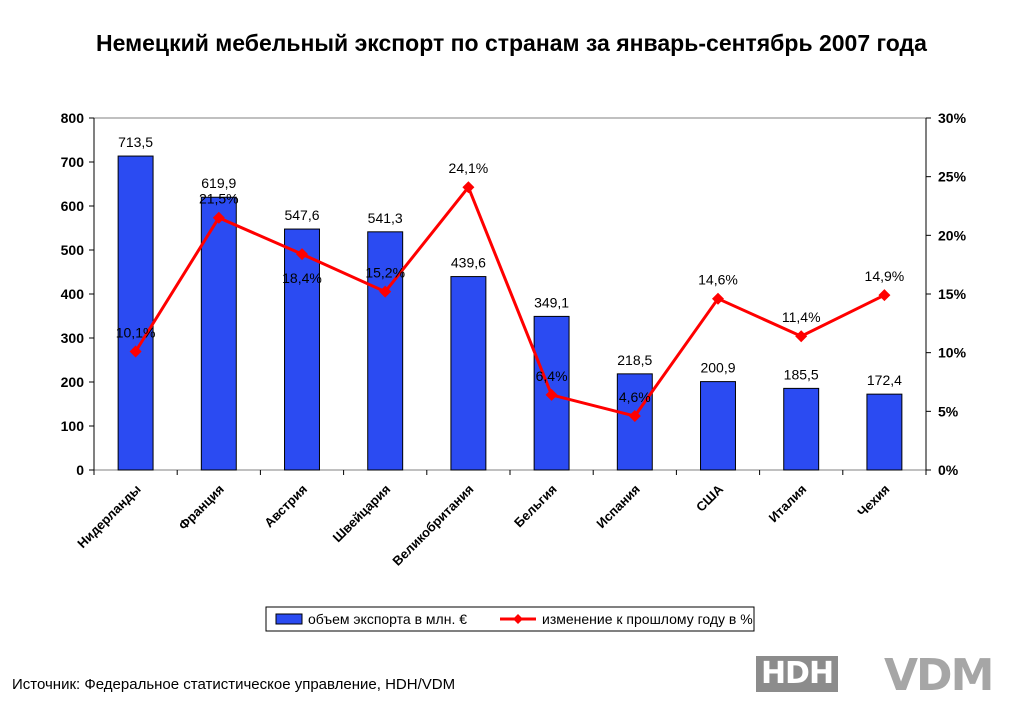 The image size is (1023, 708). What do you see at coordinates (73, 382) in the screenshot?
I see `left-tick-label: 200` at bounding box center [73, 382].